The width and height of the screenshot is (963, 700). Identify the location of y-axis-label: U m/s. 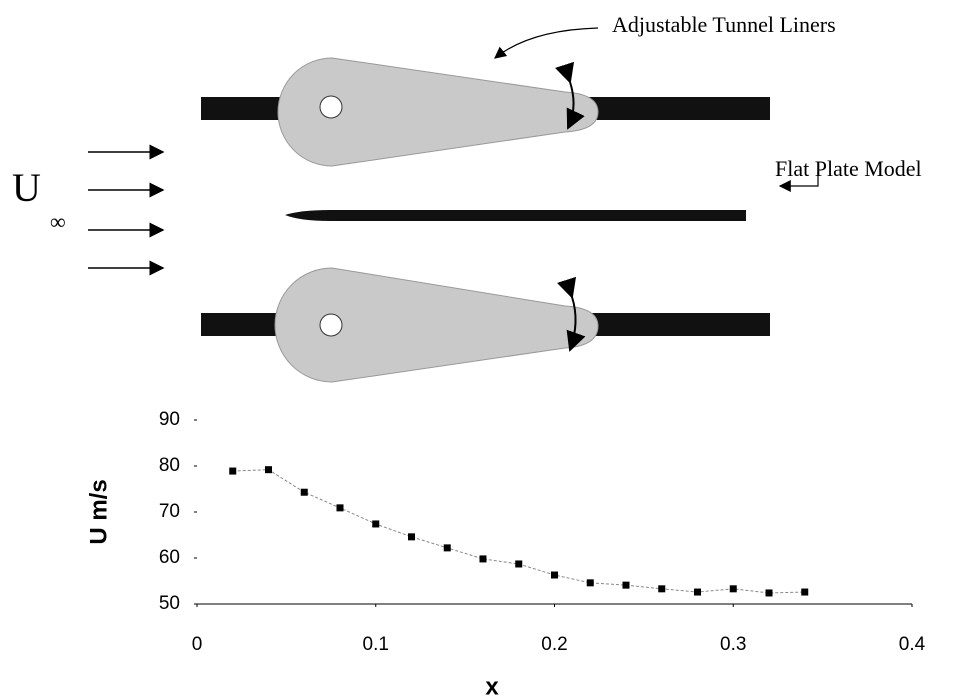
(98, 511).